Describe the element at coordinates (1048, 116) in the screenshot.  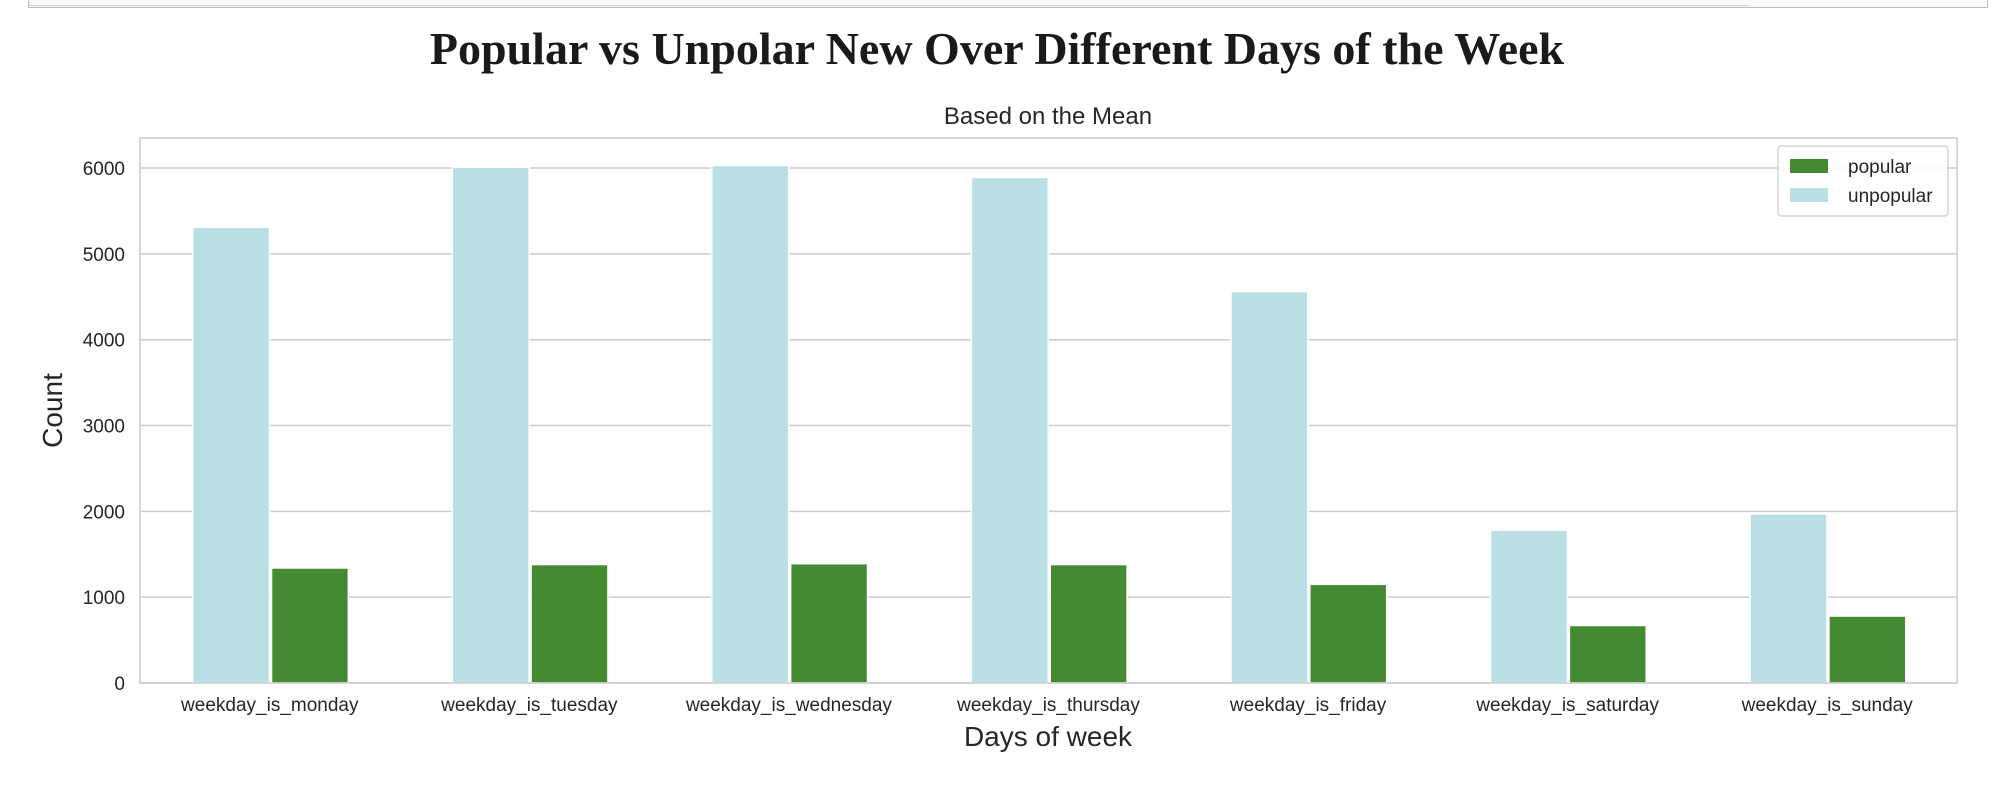
I see `chart-subtitle: Based on the Mean` at that location.